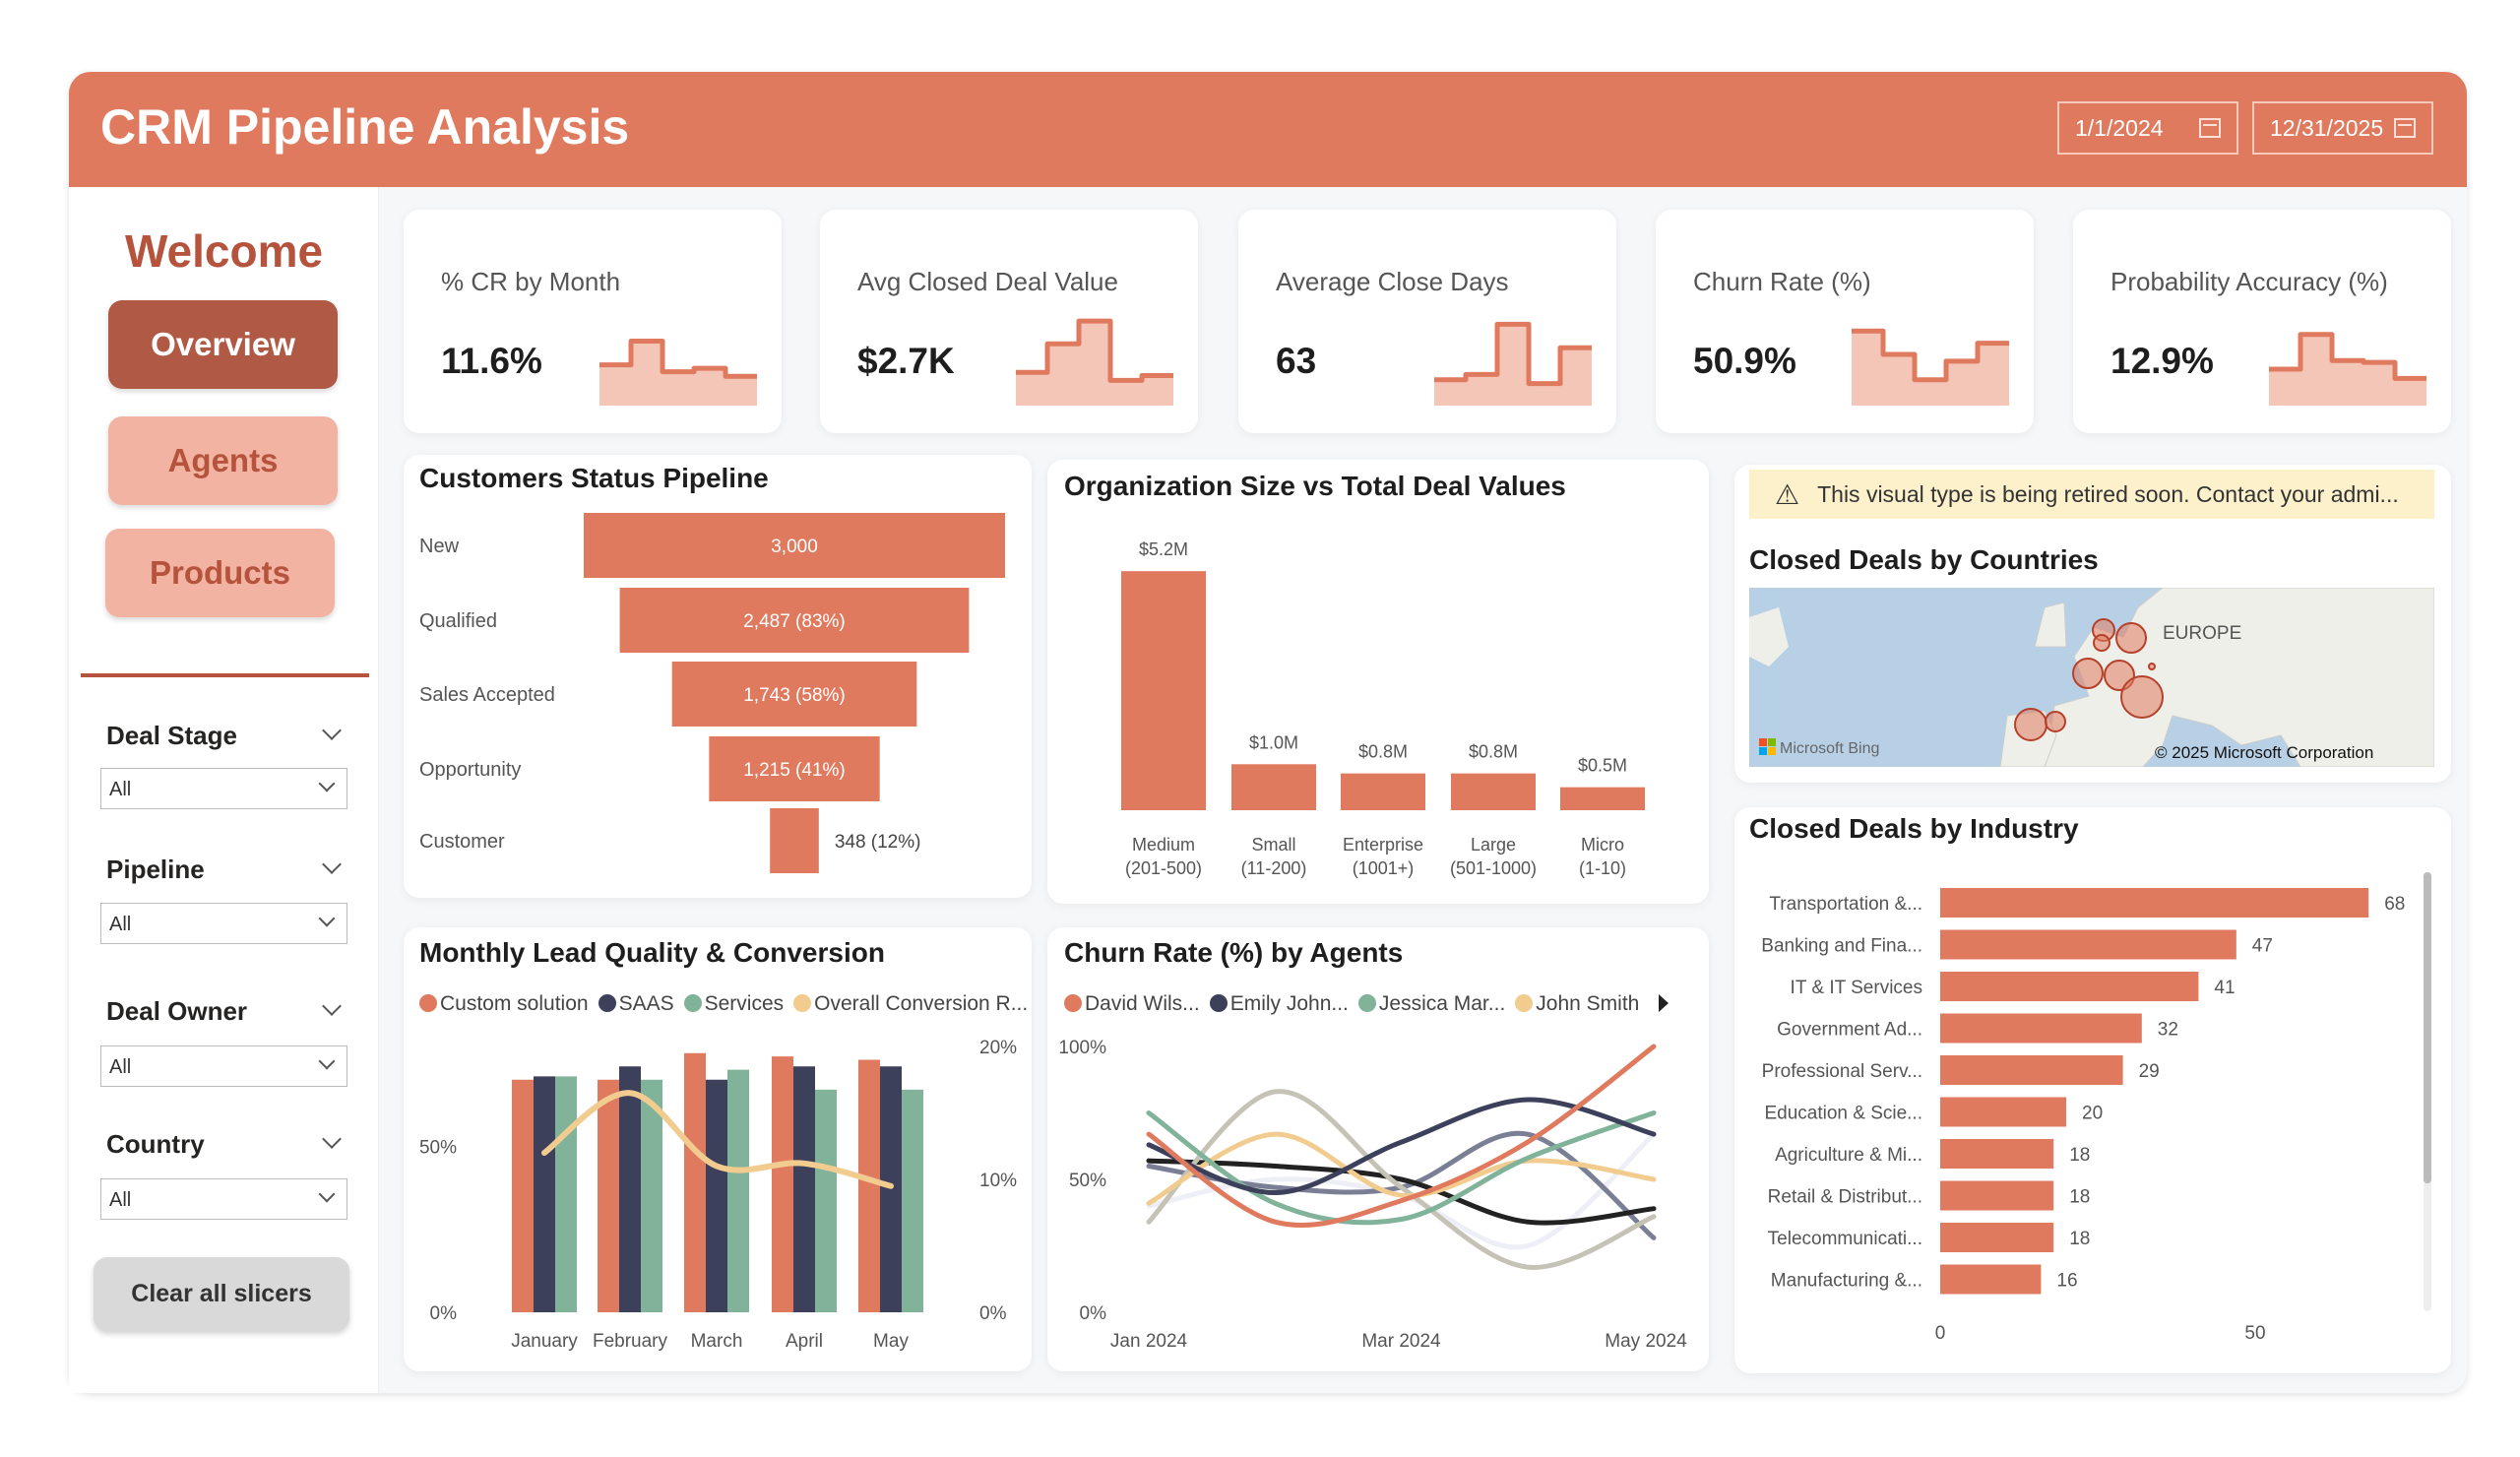  I want to click on sparkline-line, so click(2347, 356).